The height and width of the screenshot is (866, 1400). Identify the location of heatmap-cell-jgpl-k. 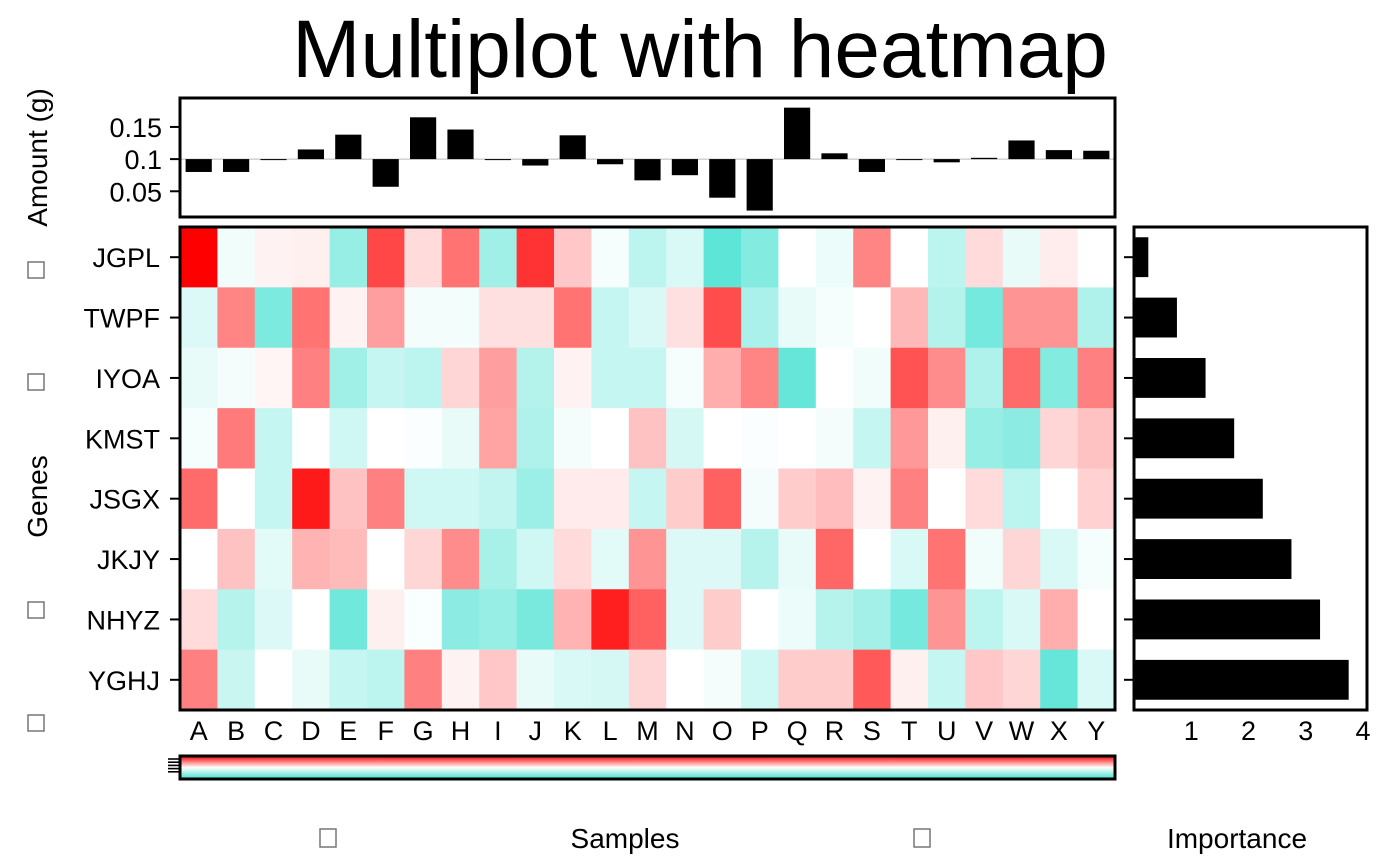
(573, 257).